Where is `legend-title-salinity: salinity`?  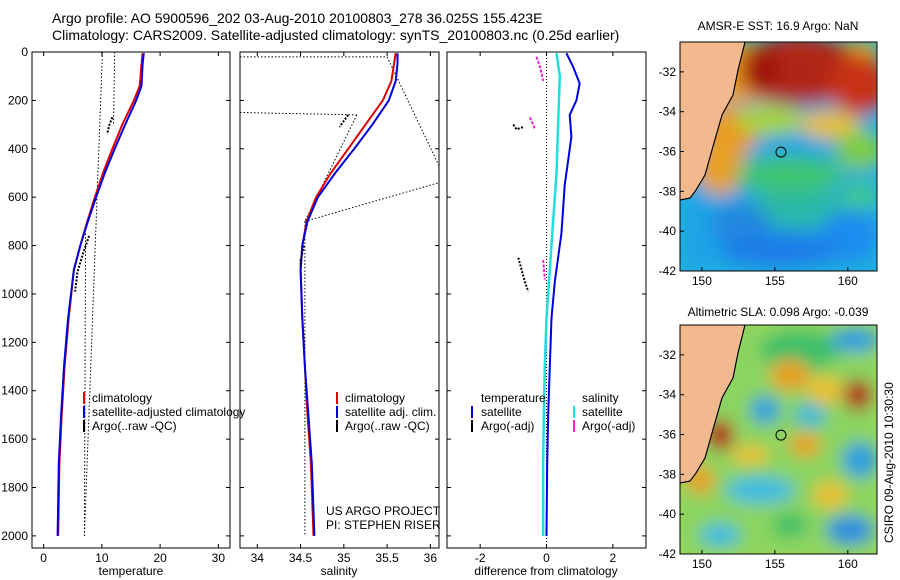 legend-title-salinity: salinity is located at coordinates (600, 398).